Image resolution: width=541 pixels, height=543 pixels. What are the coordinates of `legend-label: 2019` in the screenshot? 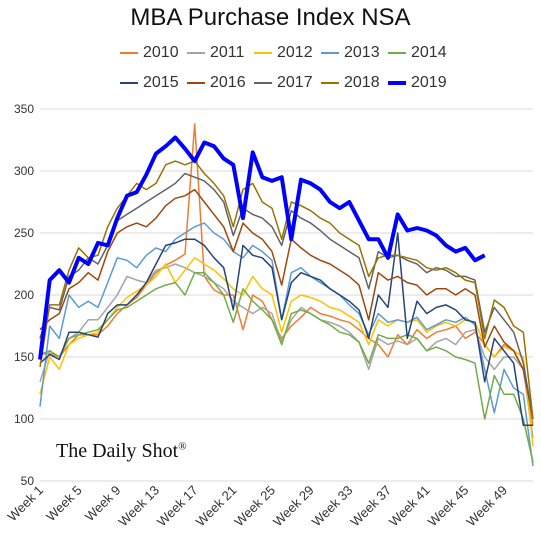 It's located at (429, 82).